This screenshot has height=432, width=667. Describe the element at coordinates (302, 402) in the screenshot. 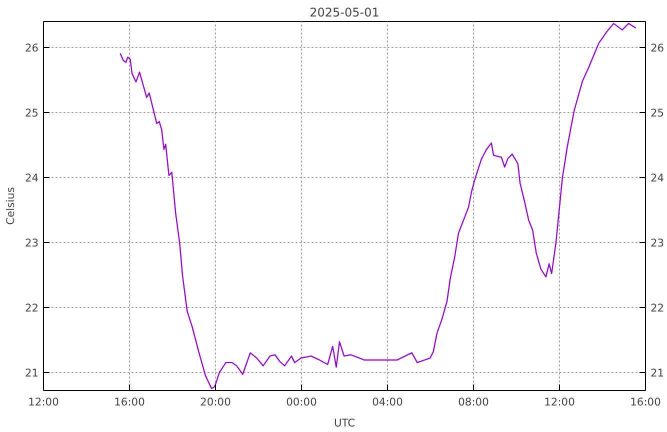

I see `x-tick-label: 00:00` at that location.